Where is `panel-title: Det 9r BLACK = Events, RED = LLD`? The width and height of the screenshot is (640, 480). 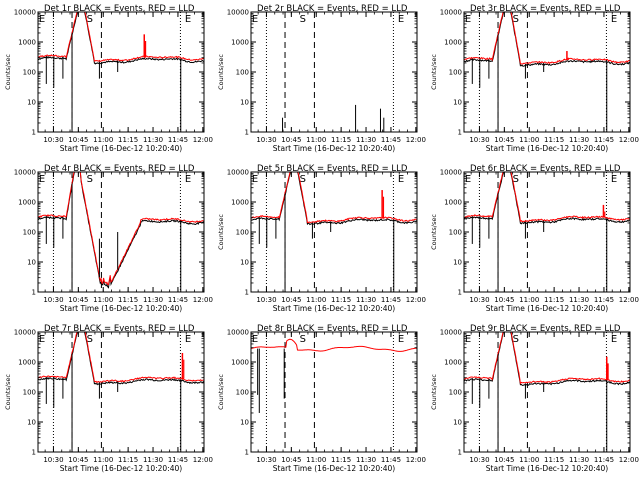 panel-title: Det 9r BLACK = Events, RED = LLD is located at coordinates (545, 329).